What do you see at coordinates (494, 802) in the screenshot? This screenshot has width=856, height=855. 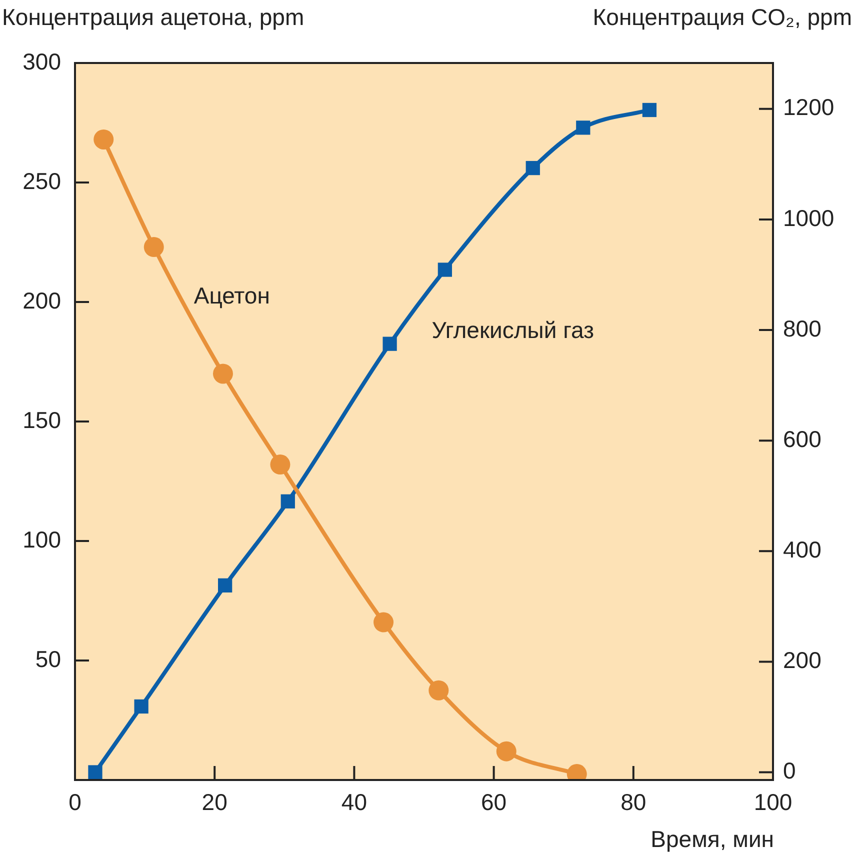 I see `x-tick-label: 60` at bounding box center [494, 802].